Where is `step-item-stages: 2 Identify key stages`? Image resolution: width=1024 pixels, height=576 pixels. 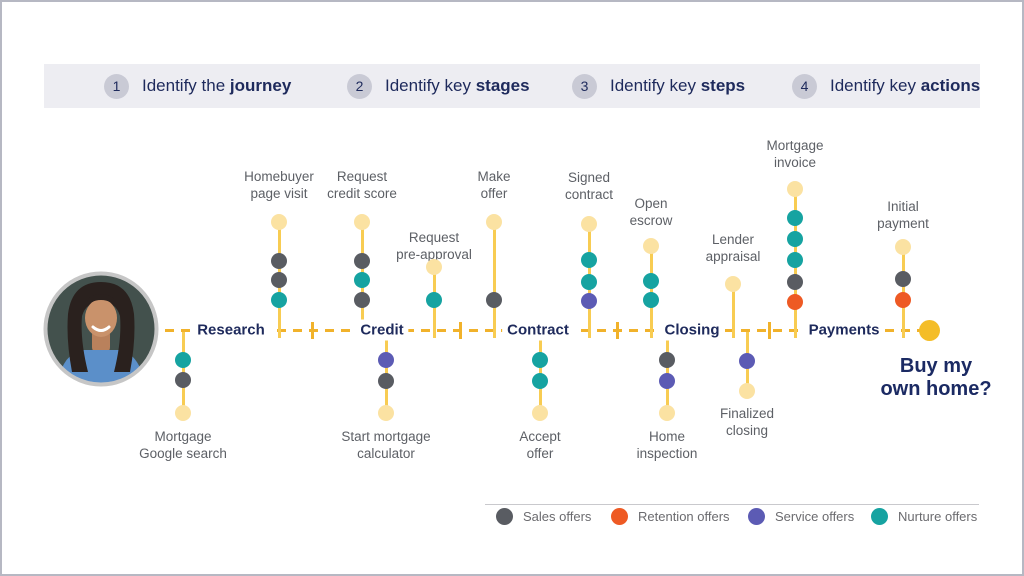 step-item-stages: 2 Identify key stages is located at coordinates (438, 86).